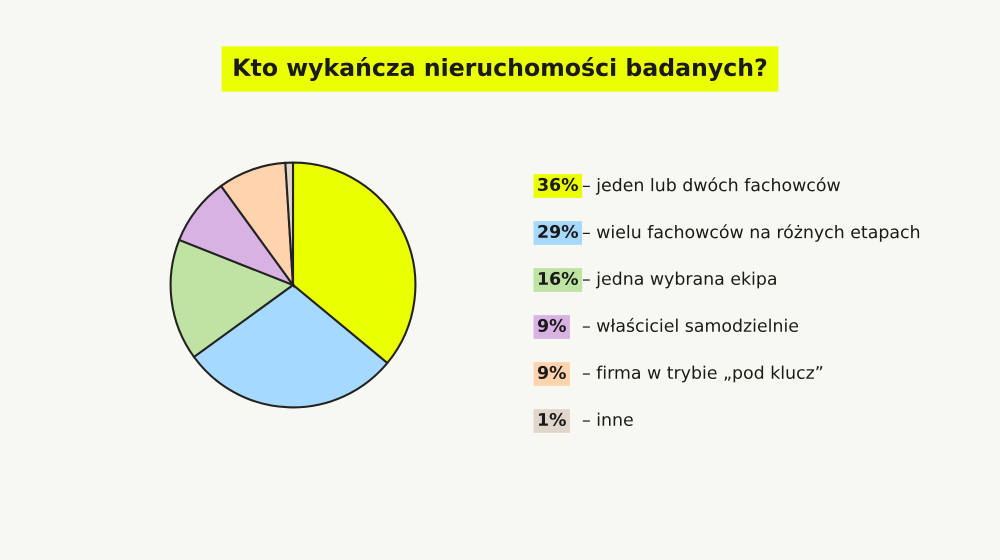  Describe the element at coordinates (607, 419) in the screenshot. I see `legend-label: – inne` at that location.